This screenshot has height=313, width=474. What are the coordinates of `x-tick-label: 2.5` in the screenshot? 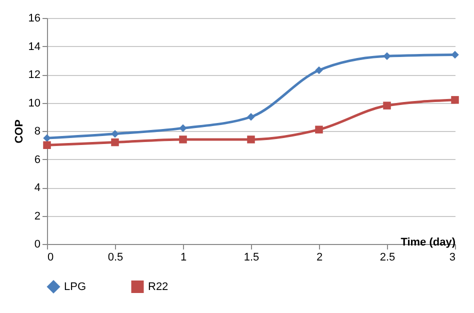 It's located at (388, 258).